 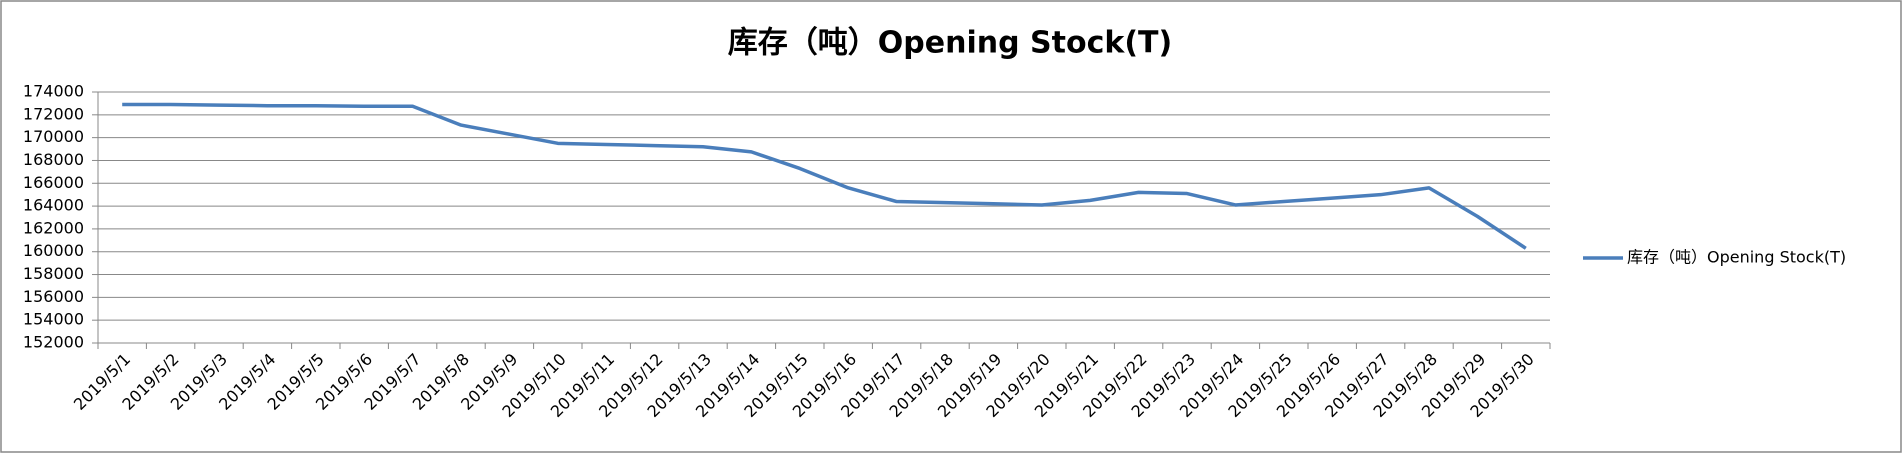 What do you see at coordinates (53, 159) in the screenshot?
I see `y-tick-label: 168000` at bounding box center [53, 159].